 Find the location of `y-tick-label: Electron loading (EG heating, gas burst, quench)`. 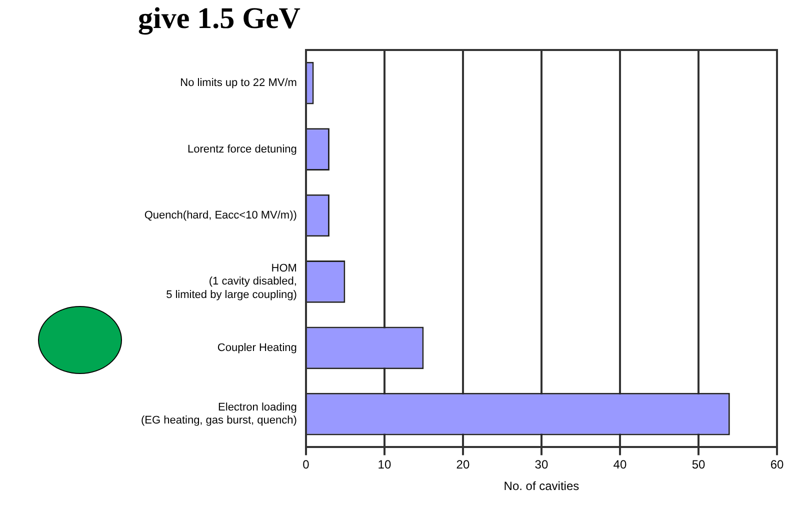

y-tick-label: Electron loading (EG heating, gas burst, quench) is located at coordinates (218, 414).